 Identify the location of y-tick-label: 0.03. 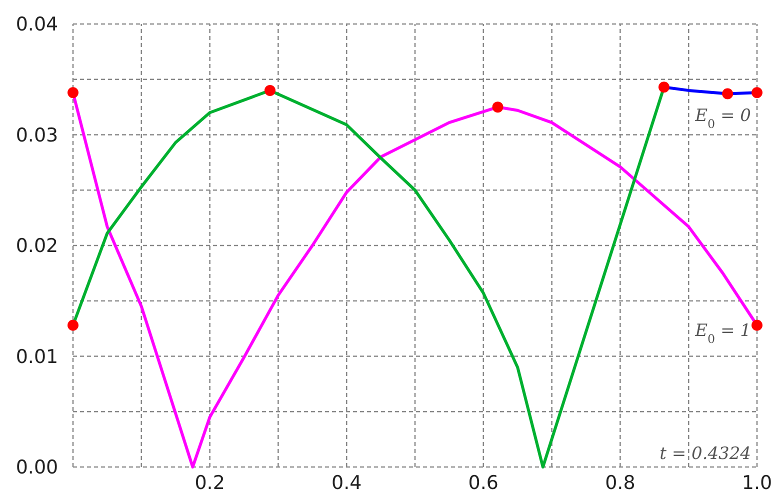
(37, 135).